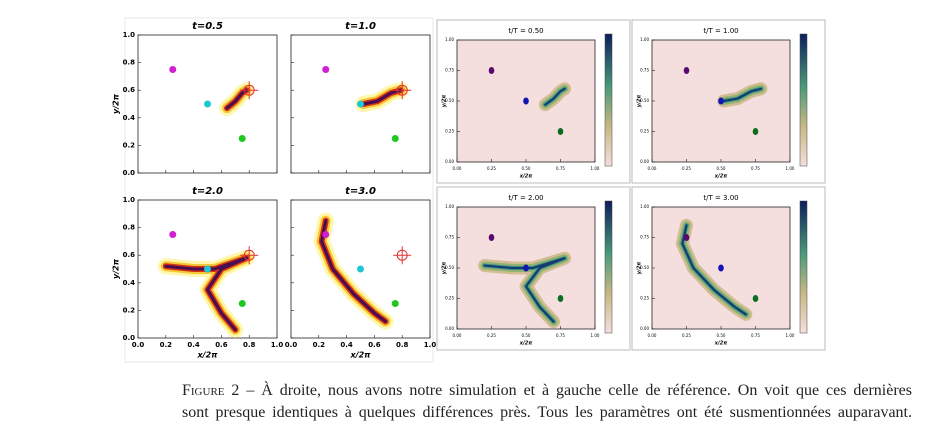 The width and height of the screenshot is (930, 444). Describe the element at coordinates (277, 345) in the screenshot. I see `x-tick-label: 1.0` at that location.